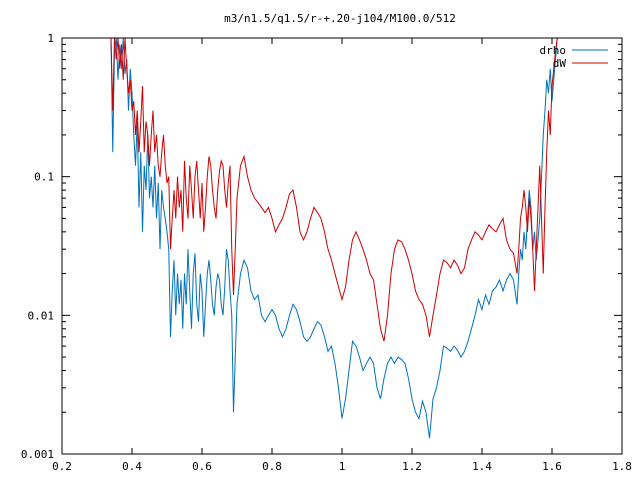  What do you see at coordinates (340, 18) in the screenshot?
I see `chart-title: m3/n1.5/q1.5/r-+.20-j104/M100.0/512` at bounding box center [340, 18].